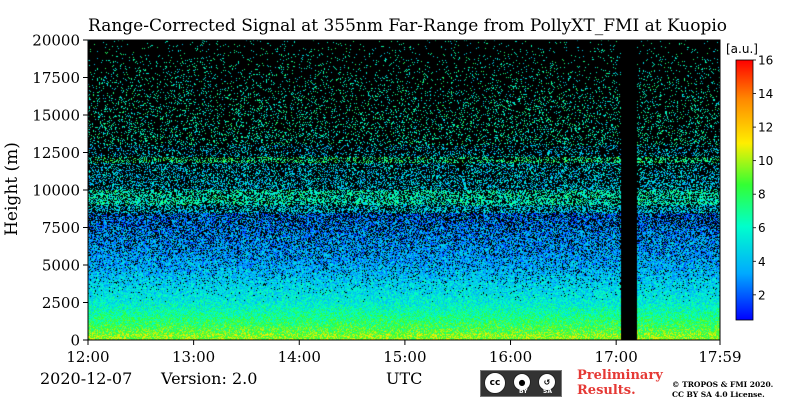 The height and width of the screenshot is (404, 800). What do you see at coordinates (209, 378) in the screenshot?
I see `version-label: Version: 2.0` at bounding box center [209, 378].